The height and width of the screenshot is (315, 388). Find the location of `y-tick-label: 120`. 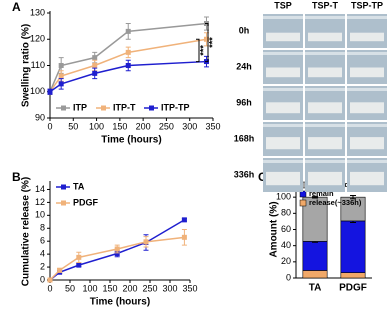

y-tick-label: 120 is located at coordinates (37, 39).